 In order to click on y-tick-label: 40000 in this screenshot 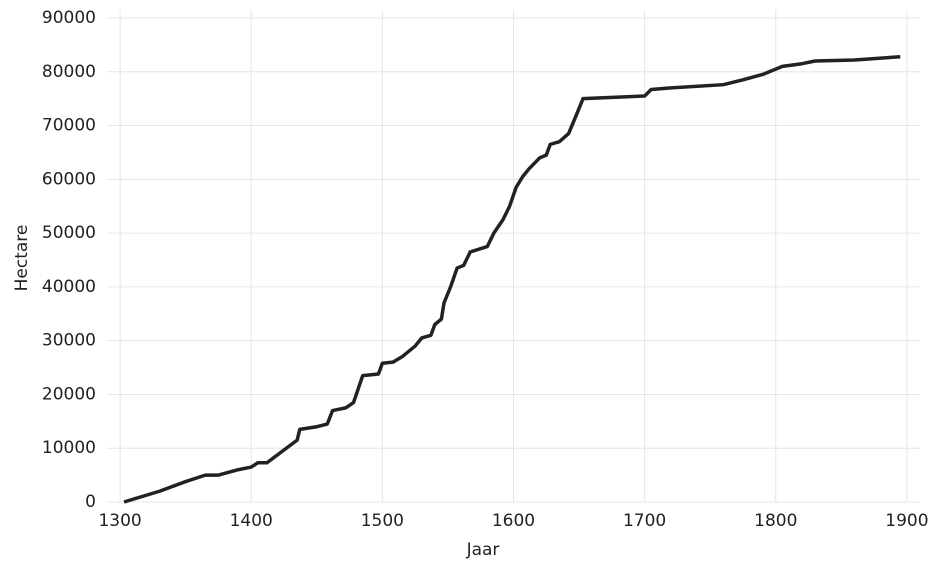, I will do `click(69, 287)`.